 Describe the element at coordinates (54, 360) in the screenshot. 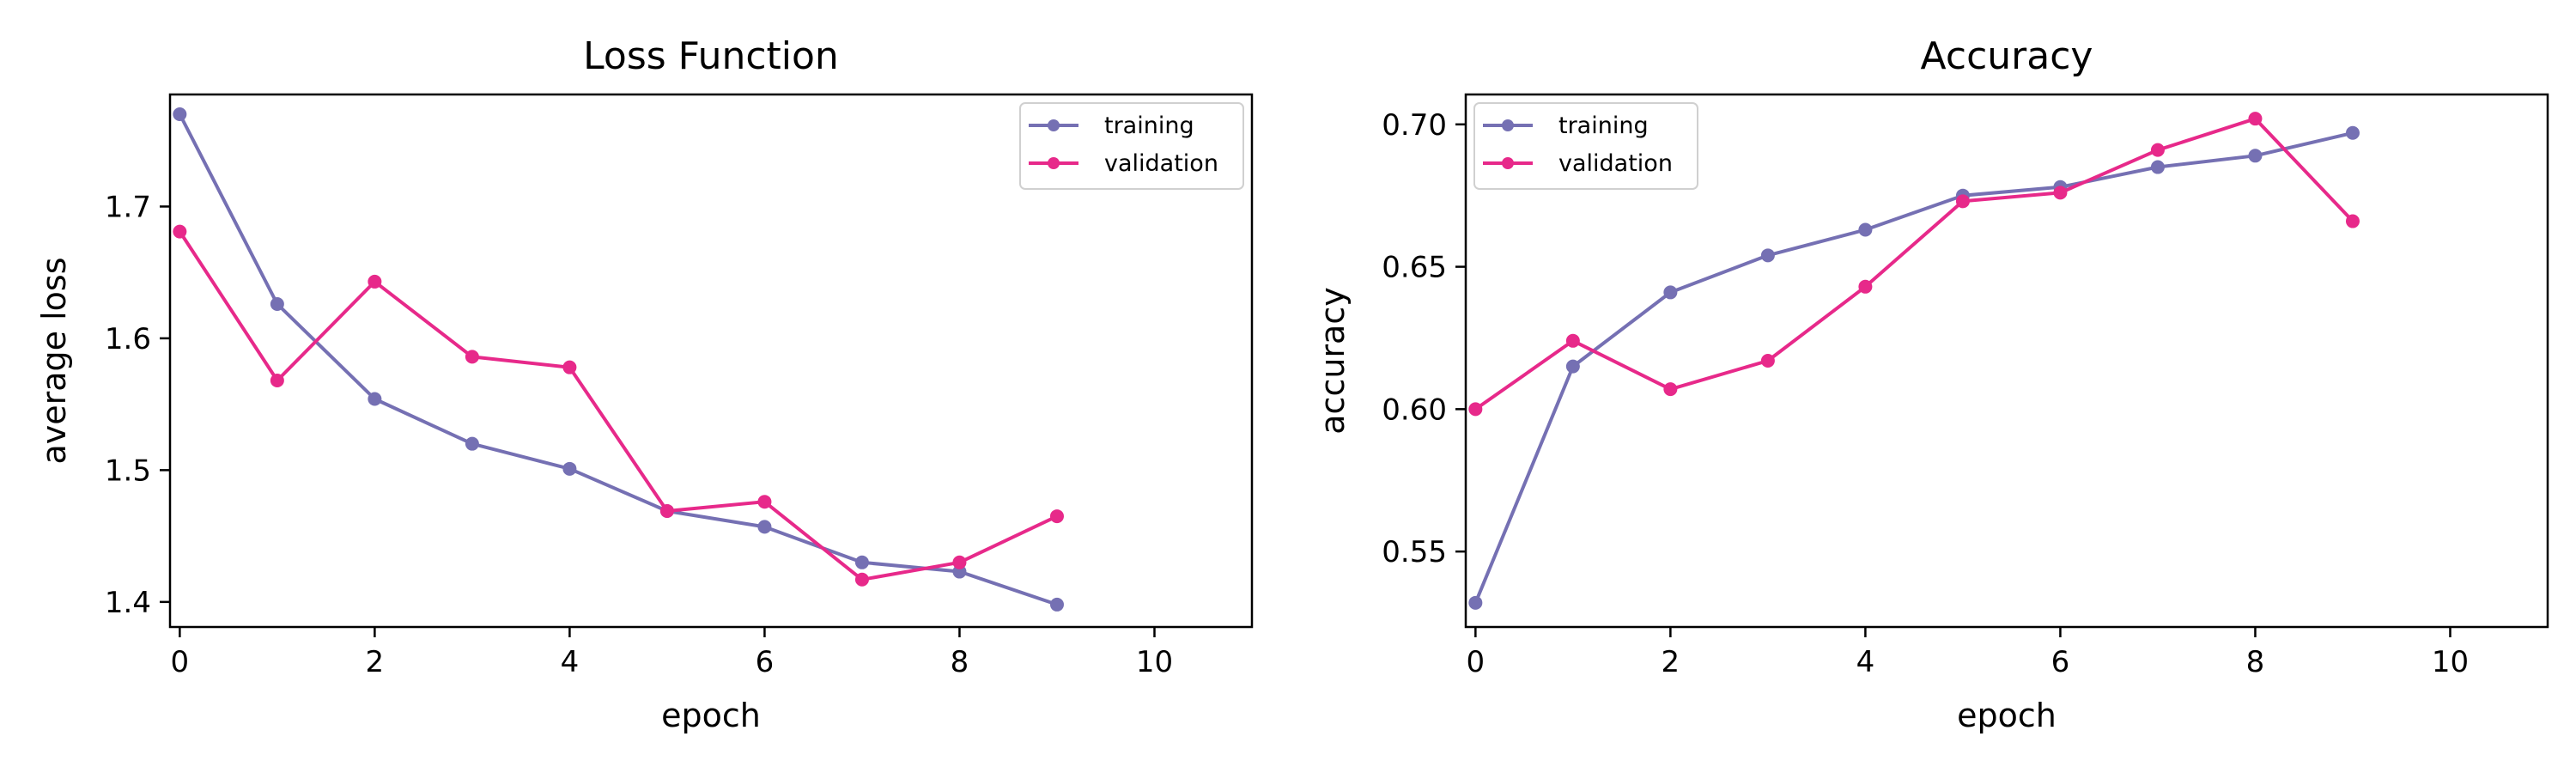

I see `loss-y-axis-label: average loss` at that location.